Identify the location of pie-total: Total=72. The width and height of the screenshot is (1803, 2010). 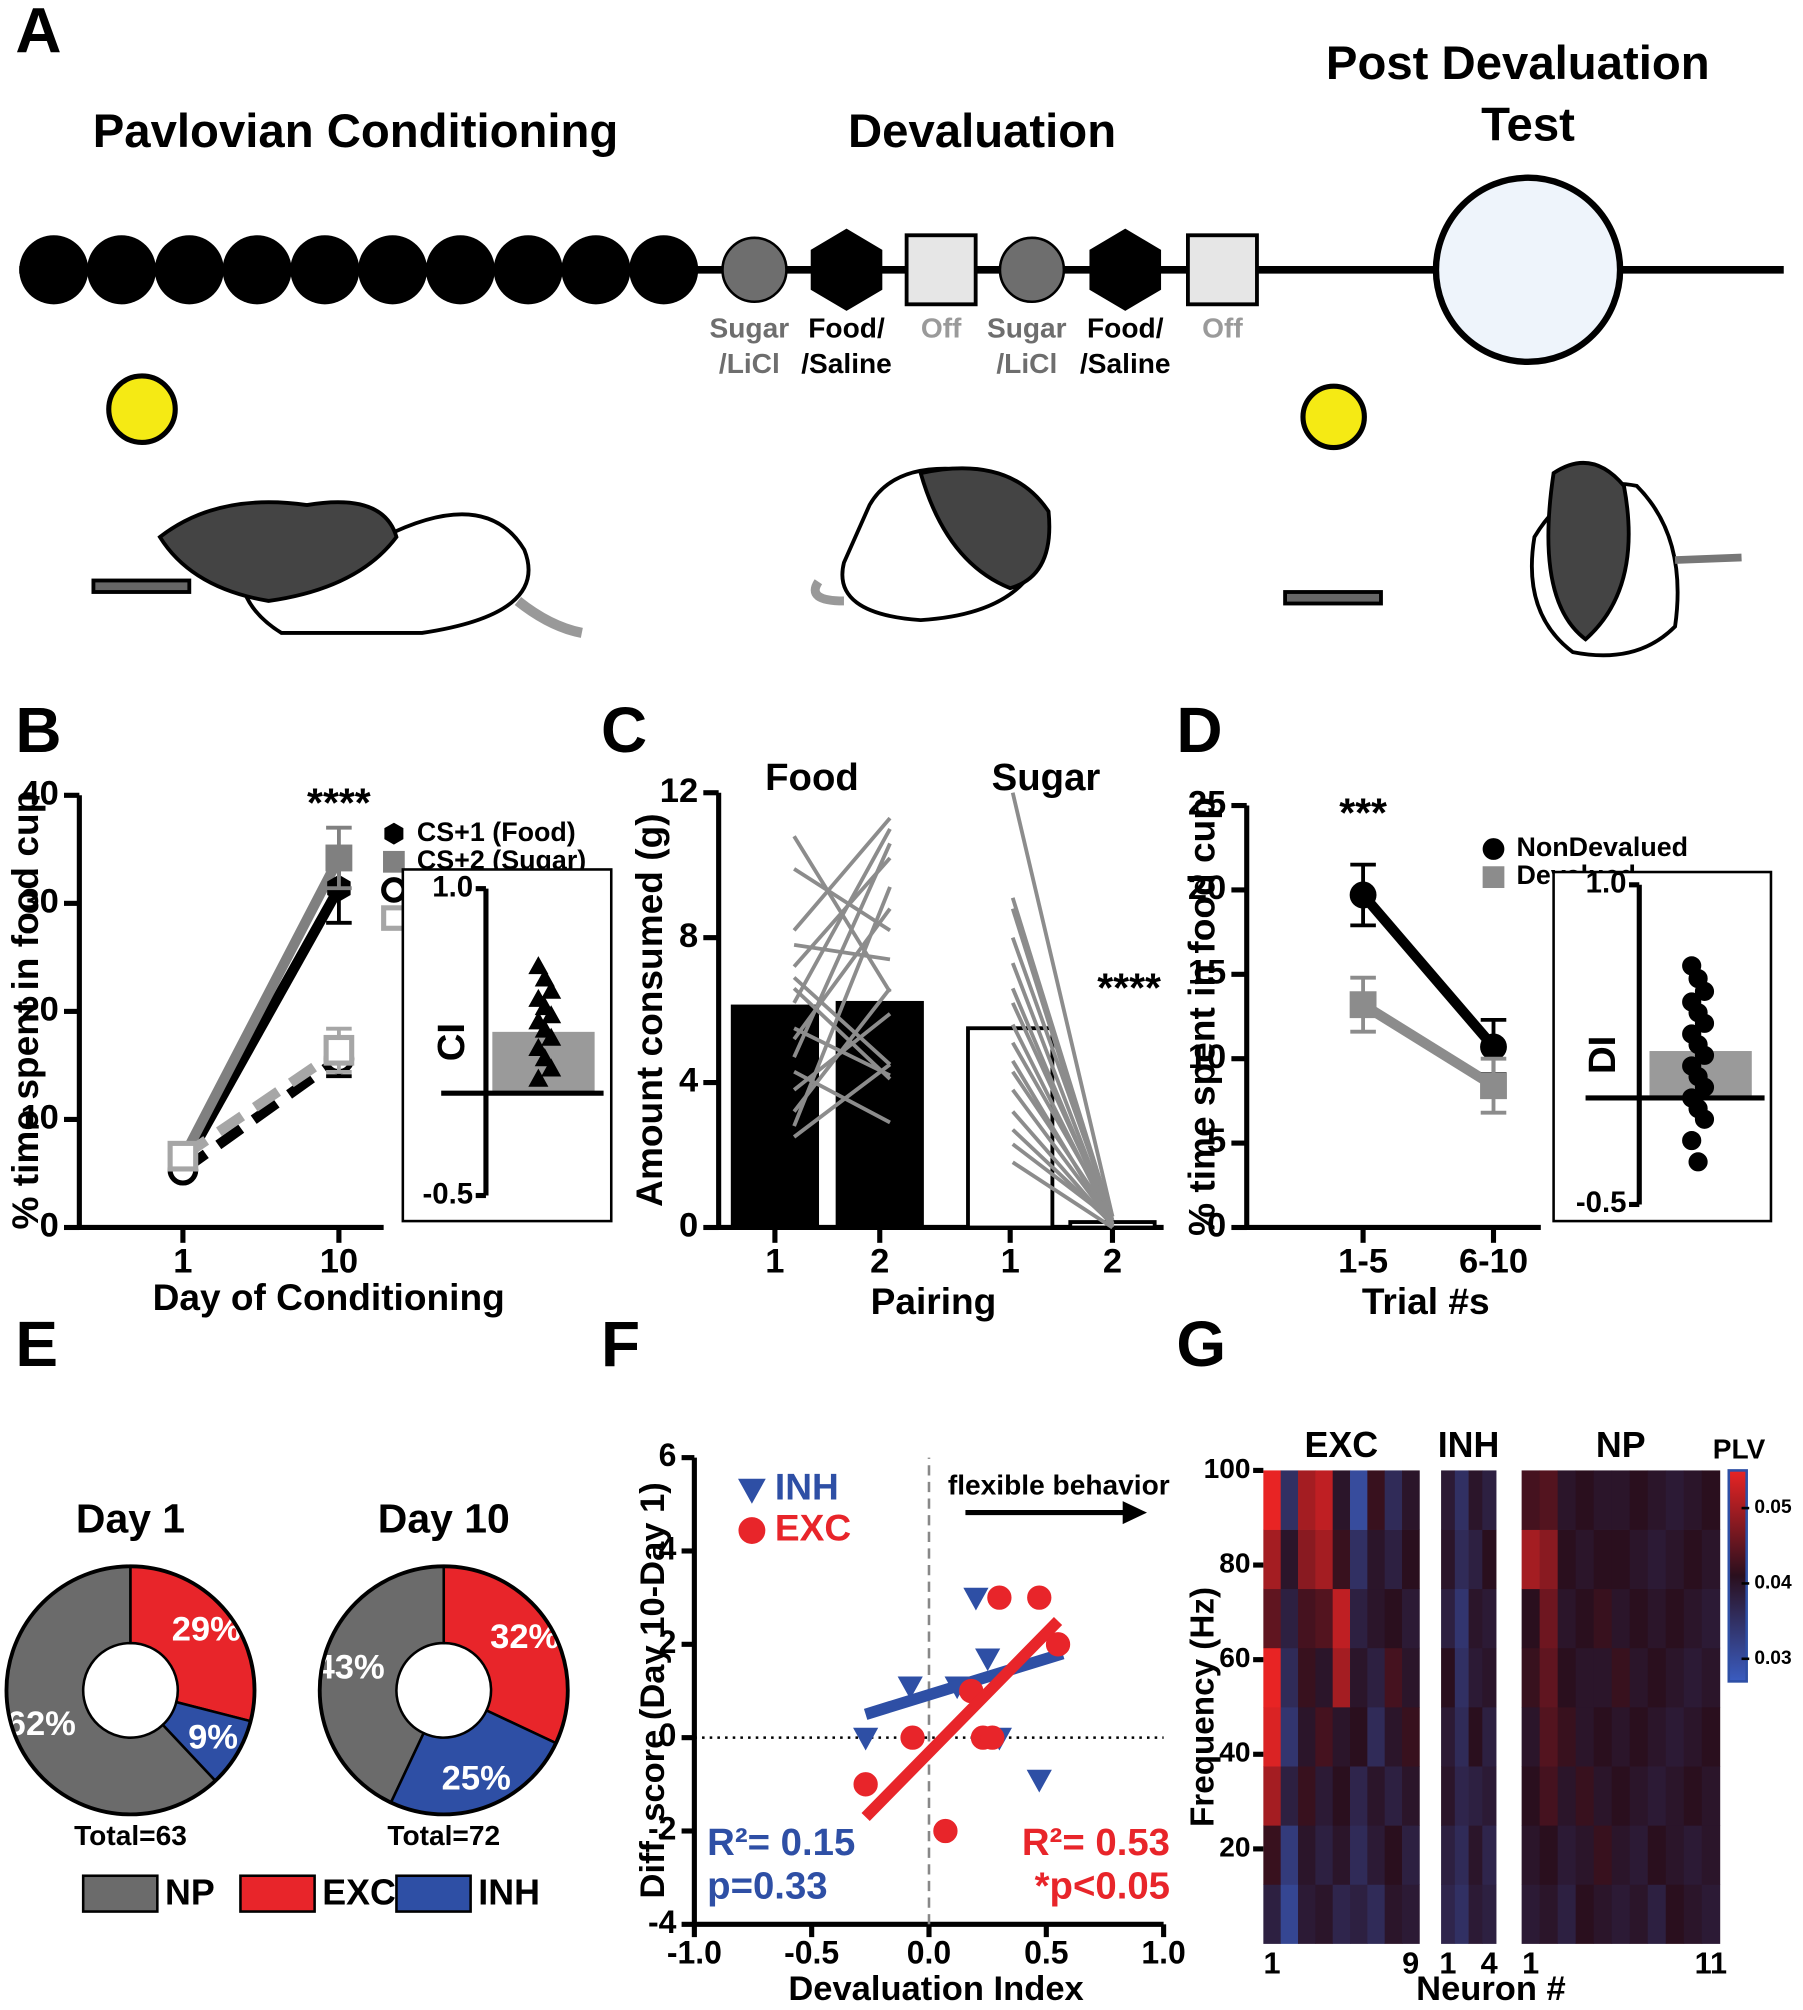
(443, 1835).